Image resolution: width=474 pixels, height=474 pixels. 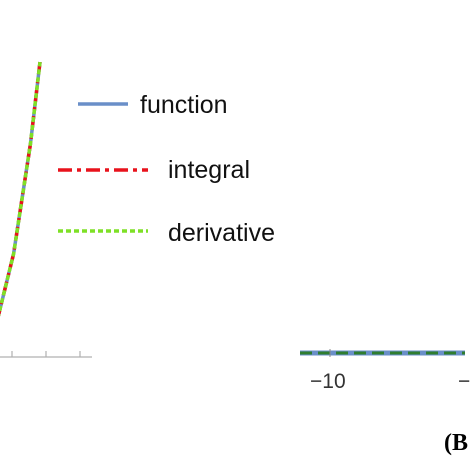 I want to click on legend-label-derivative: derivative, so click(x=221, y=233).